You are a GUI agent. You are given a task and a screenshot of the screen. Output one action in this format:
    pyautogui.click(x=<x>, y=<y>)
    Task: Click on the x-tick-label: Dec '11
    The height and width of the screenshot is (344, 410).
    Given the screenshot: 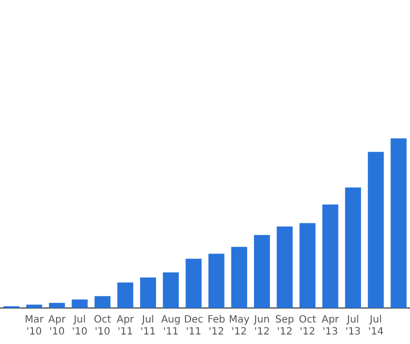 What is the action you would take?
    pyautogui.click(x=194, y=326)
    